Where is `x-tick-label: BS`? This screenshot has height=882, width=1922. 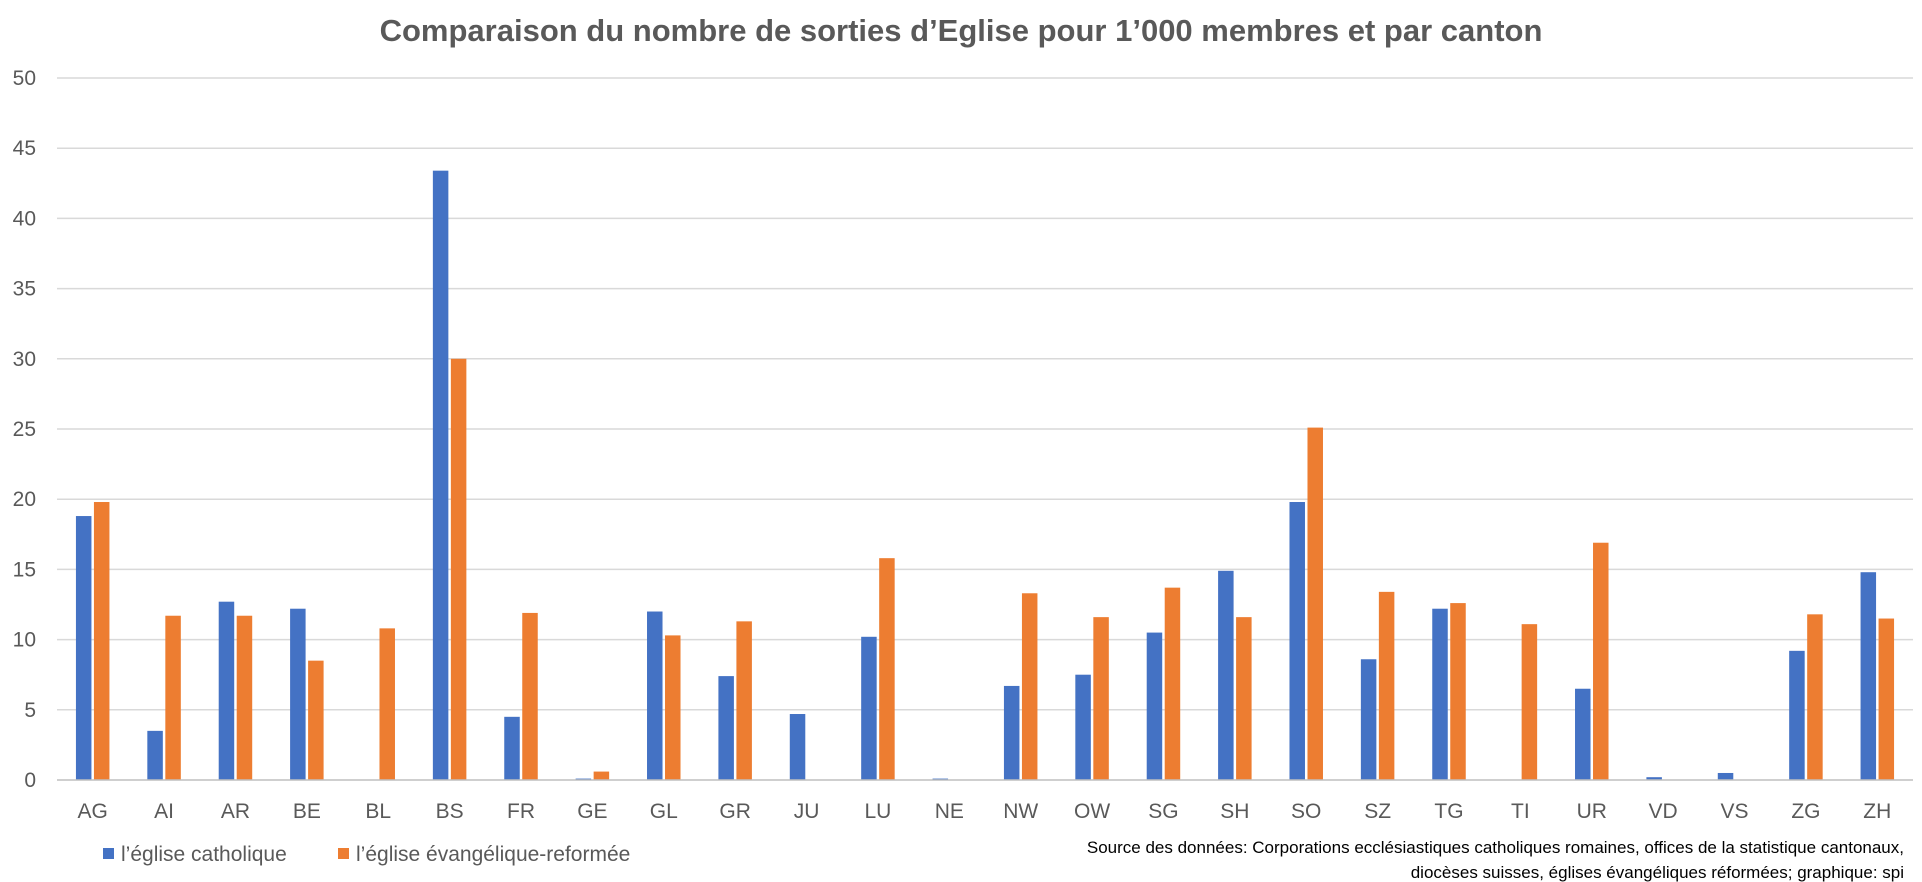 x-tick-label: BS is located at coordinates (450, 811).